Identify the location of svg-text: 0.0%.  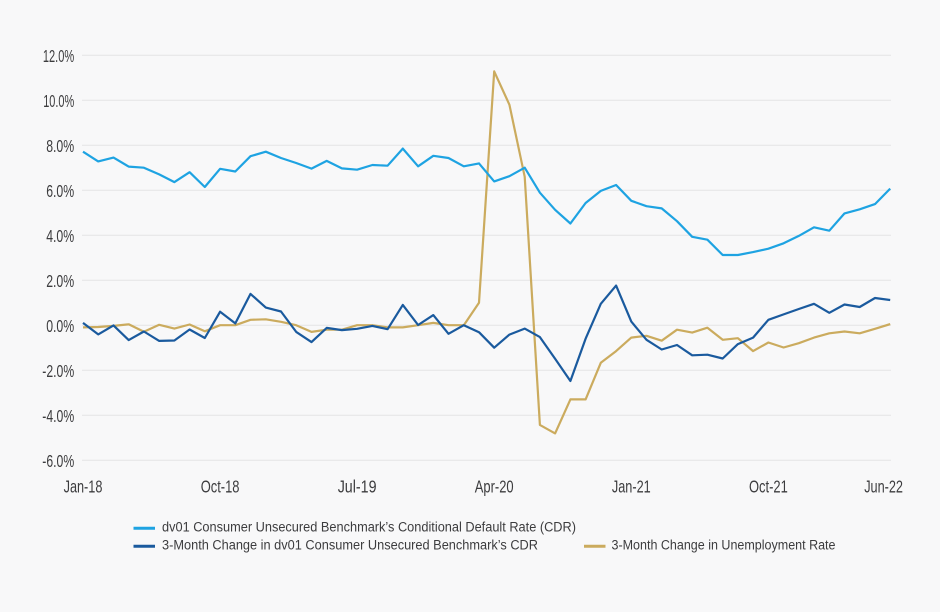
(60, 326).